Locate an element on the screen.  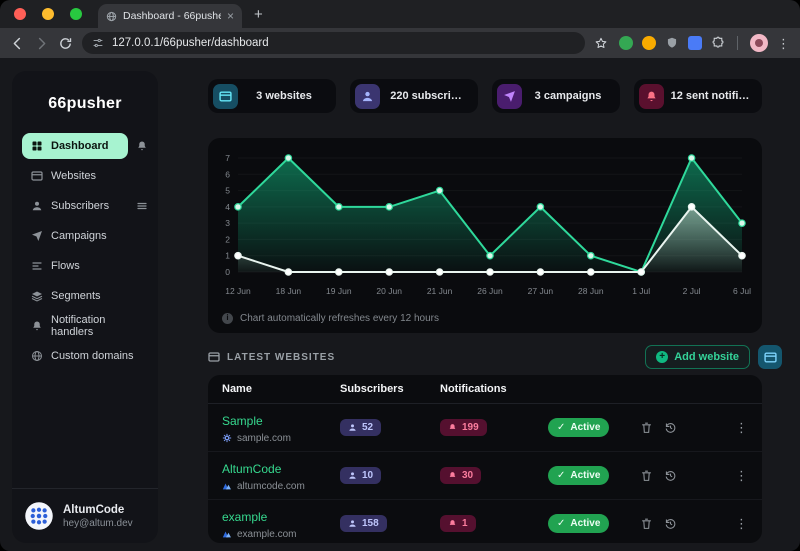
sidebar-link-flows: Flows is located at coordinates (85, 266).